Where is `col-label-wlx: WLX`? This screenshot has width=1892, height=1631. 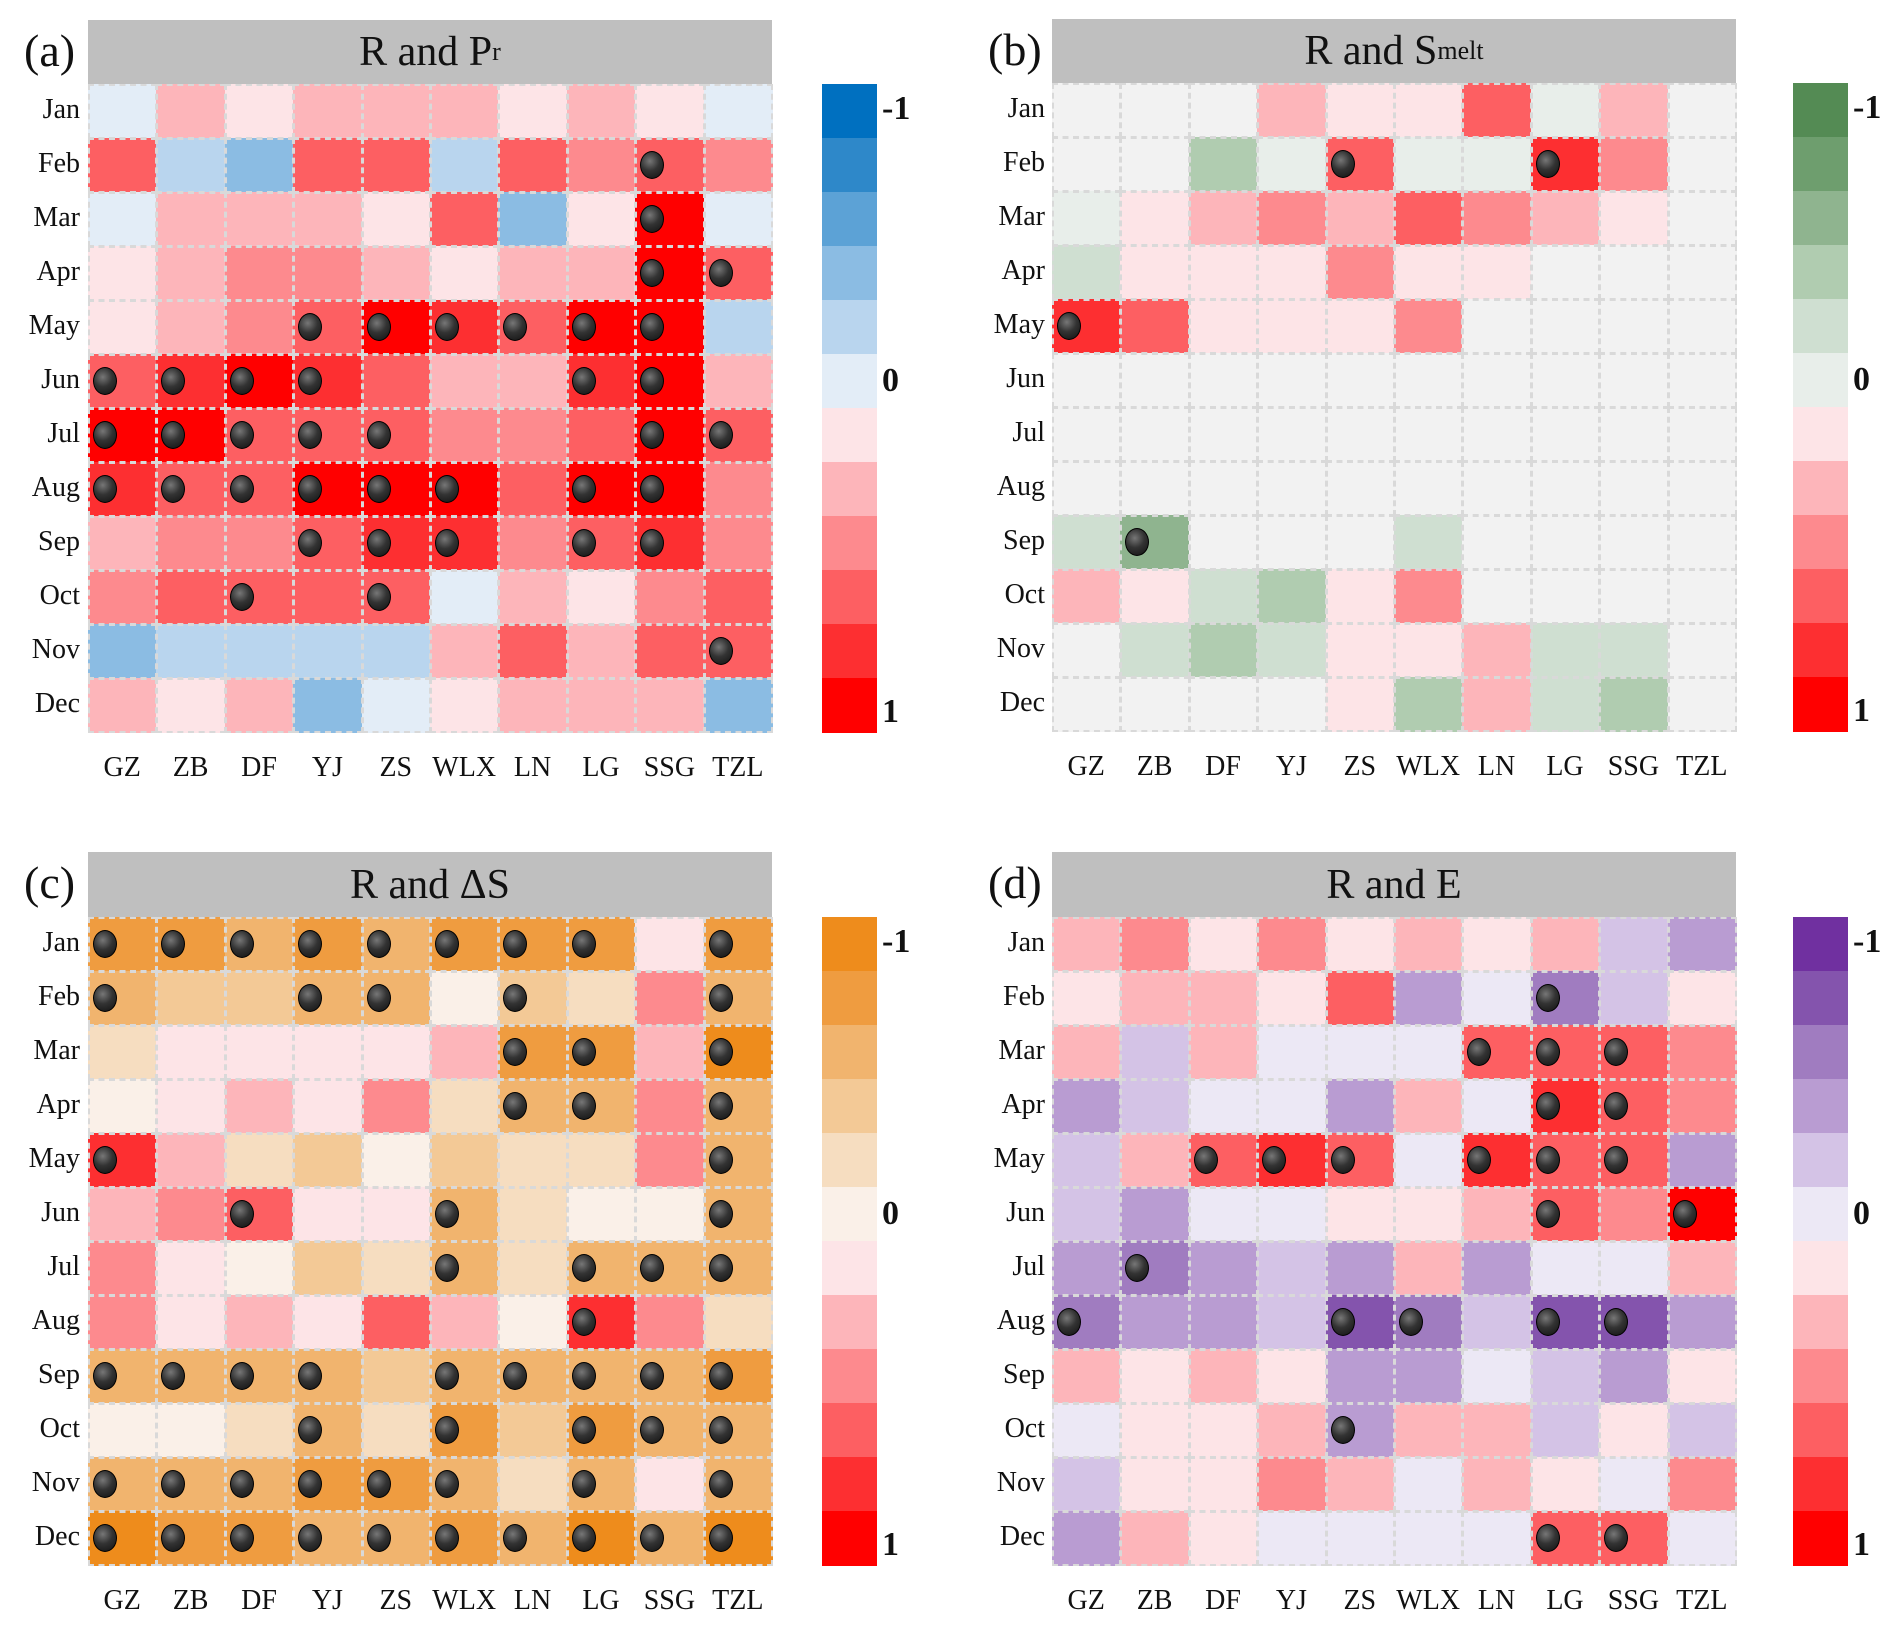 col-label-wlx: WLX is located at coordinates (1428, 766).